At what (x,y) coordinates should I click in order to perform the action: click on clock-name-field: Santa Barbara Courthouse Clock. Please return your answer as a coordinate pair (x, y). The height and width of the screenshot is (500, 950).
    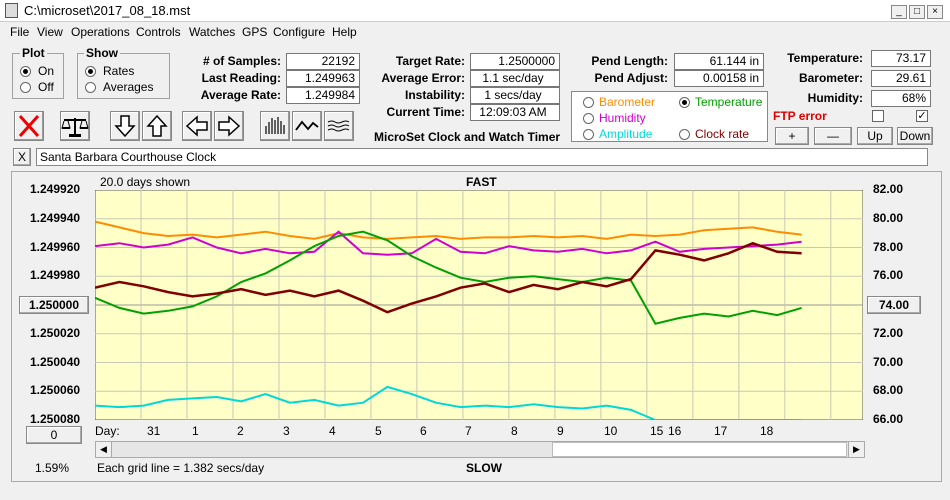
    Looking at the image, I should click on (482, 157).